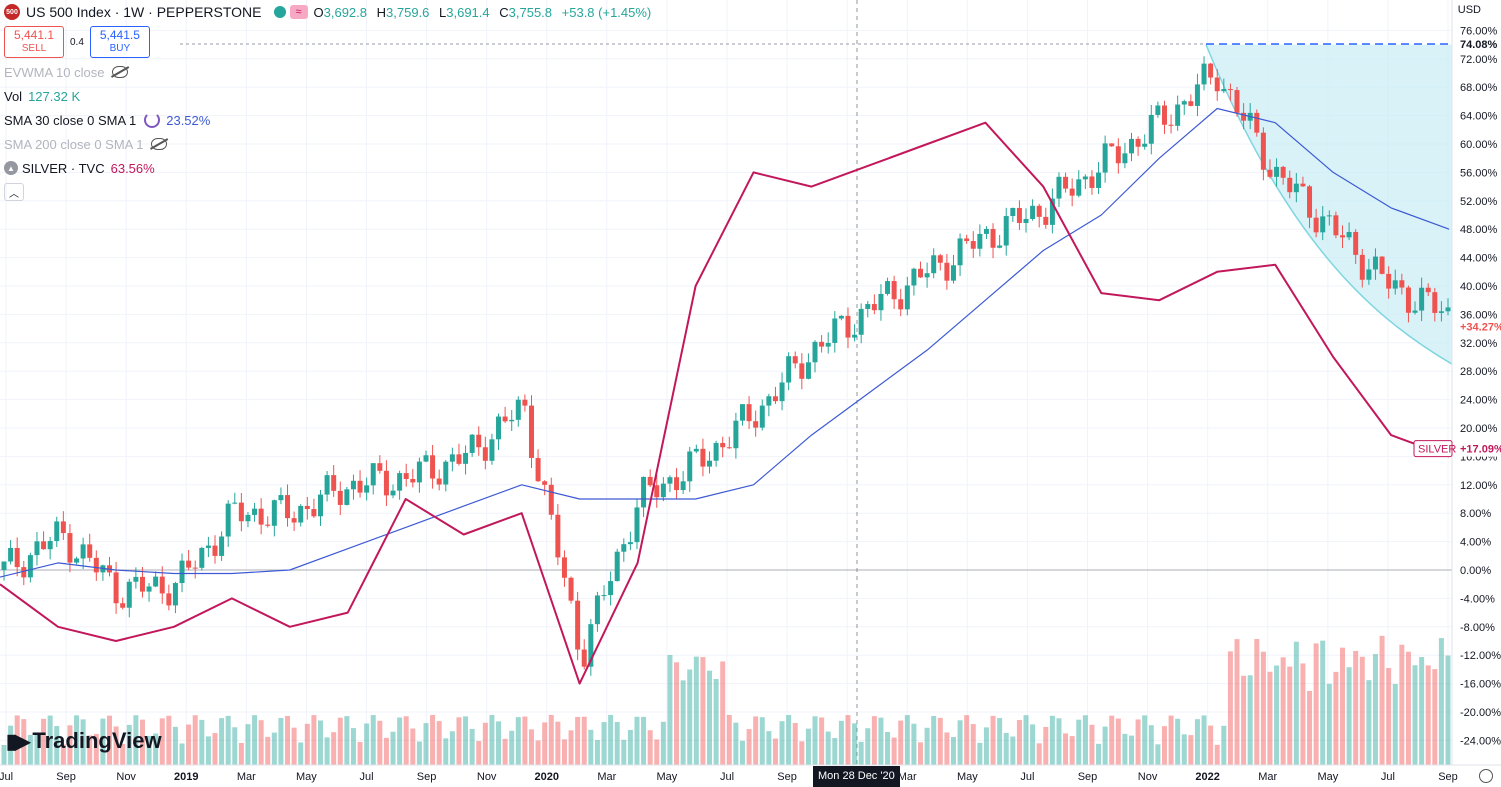  What do you see at coordinates (14, 192) in the screenshot?
I see `chevron-up-icon: ︿` at bounding box center [14, 192].